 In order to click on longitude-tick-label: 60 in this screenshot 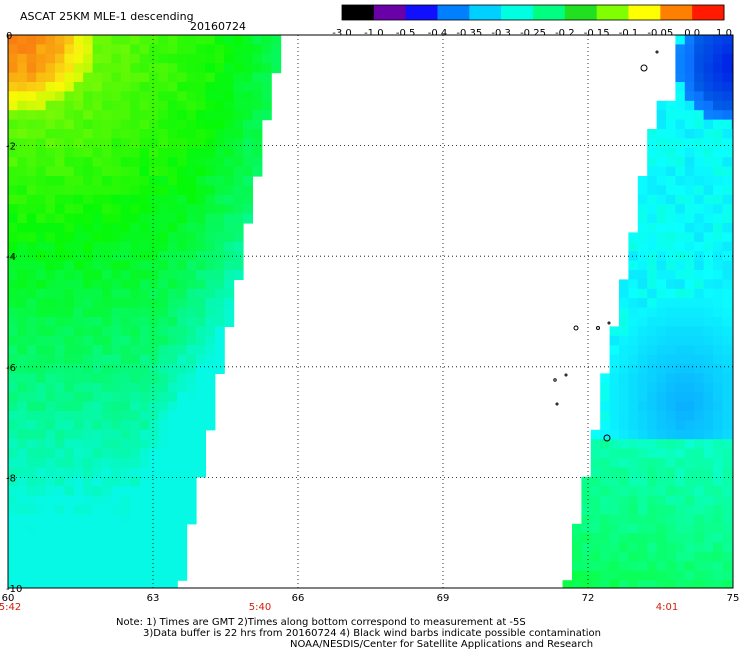, I will do `click(8, 598)`.